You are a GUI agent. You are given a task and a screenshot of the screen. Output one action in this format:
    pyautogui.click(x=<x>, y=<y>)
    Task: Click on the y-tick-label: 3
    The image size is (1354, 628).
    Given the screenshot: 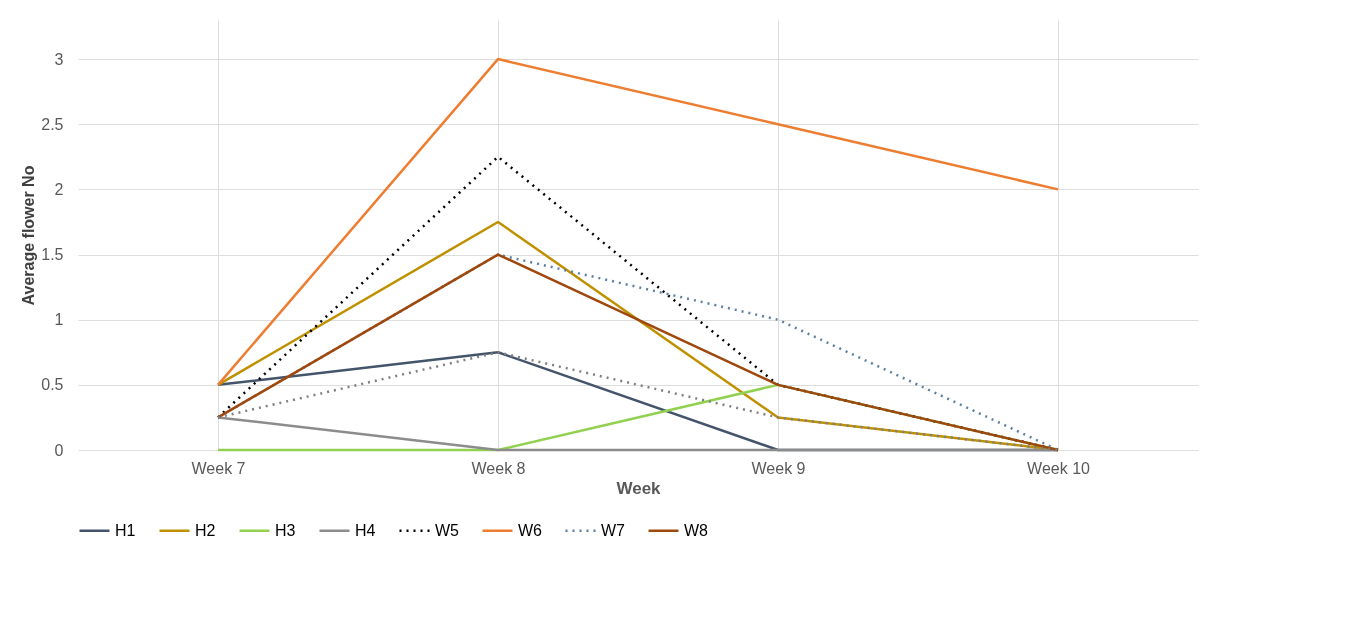 What is the action you would take?
    pyautogui.click(x=59, y=59)
    